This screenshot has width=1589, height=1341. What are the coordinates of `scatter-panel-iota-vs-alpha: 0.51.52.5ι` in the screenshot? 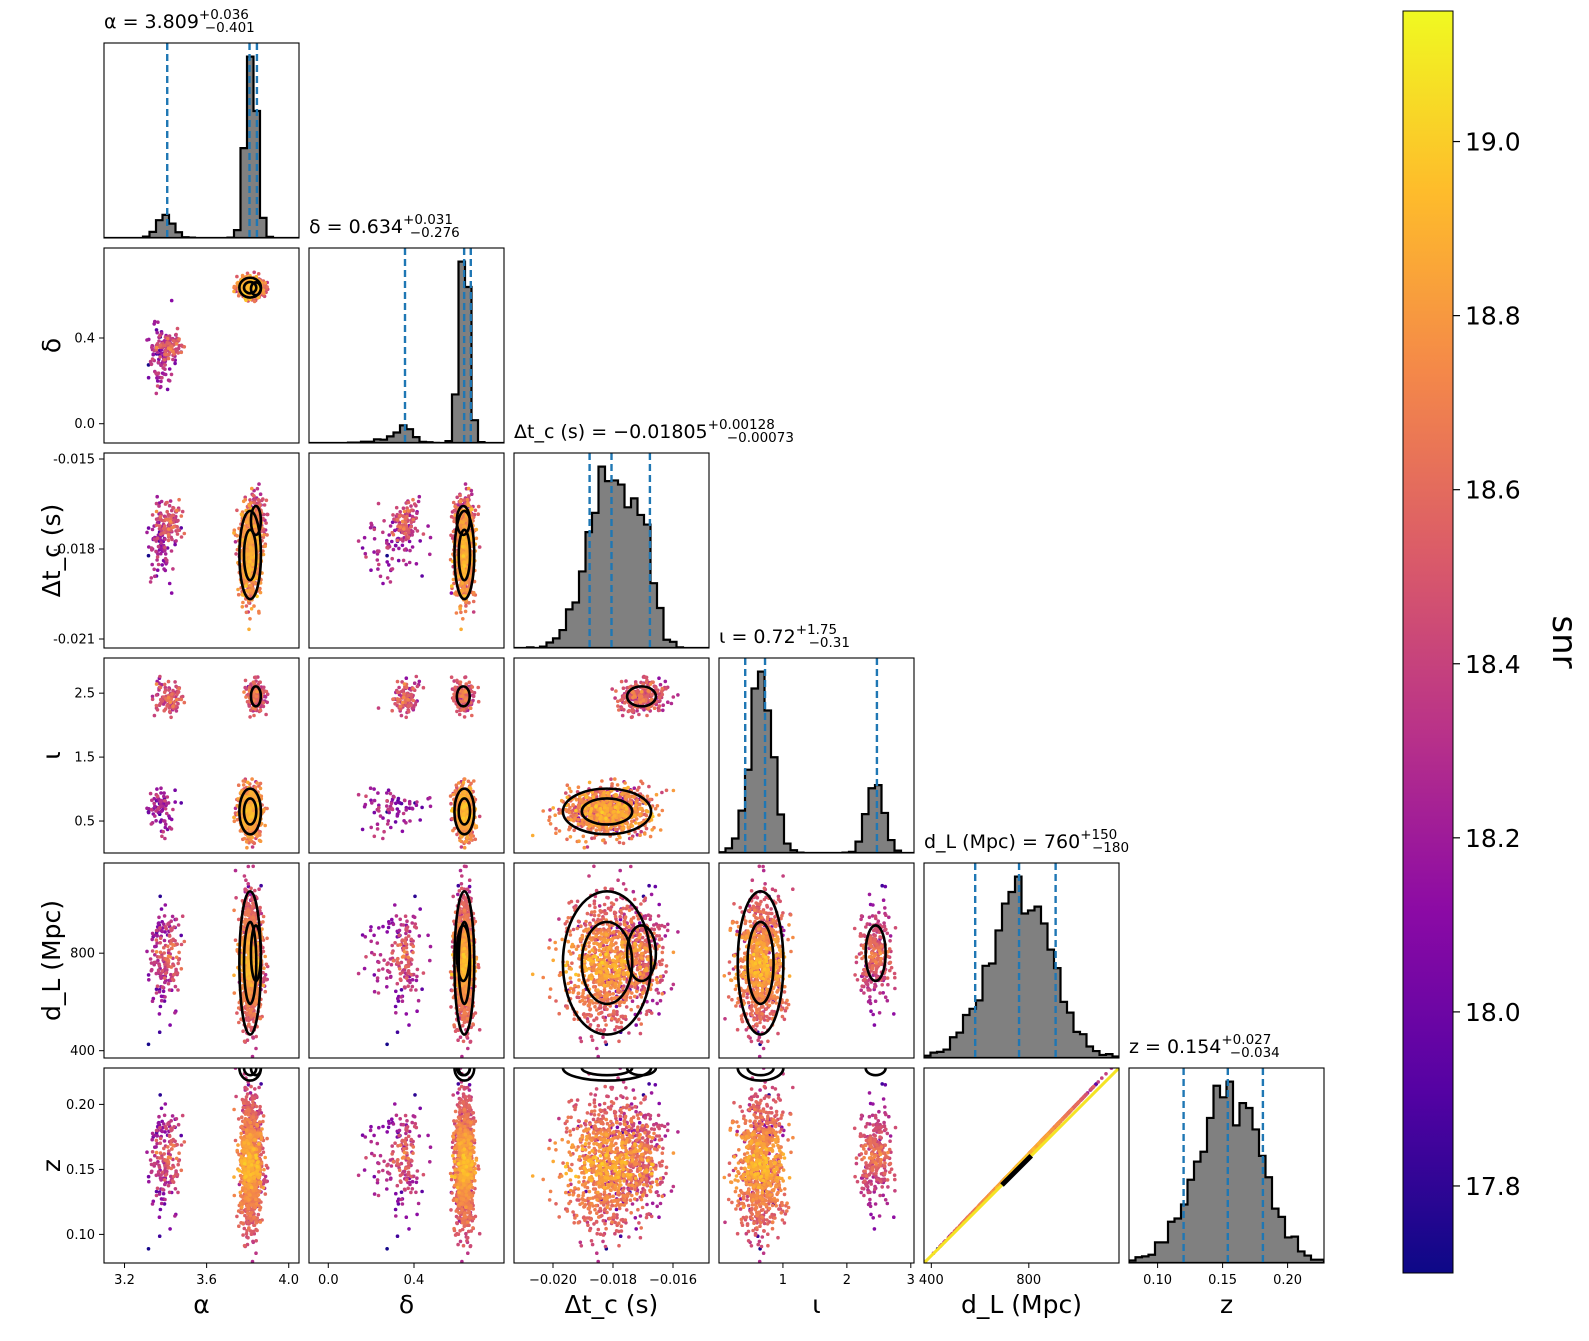 It's located at (168, 755).